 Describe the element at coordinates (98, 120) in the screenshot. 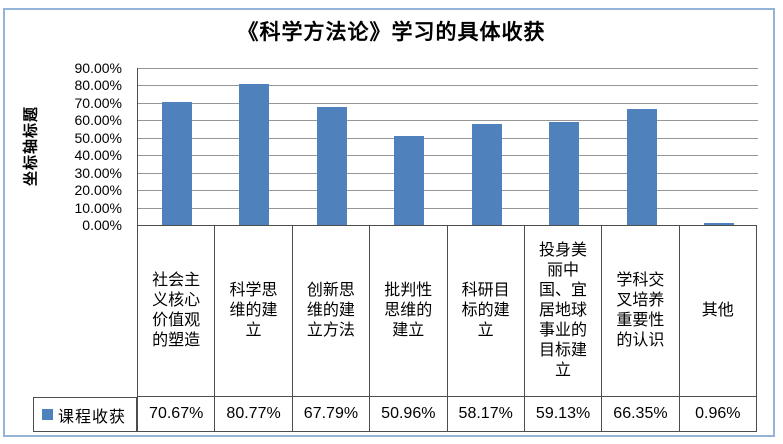

I see `y-tick-label: 60.00%` at that location.